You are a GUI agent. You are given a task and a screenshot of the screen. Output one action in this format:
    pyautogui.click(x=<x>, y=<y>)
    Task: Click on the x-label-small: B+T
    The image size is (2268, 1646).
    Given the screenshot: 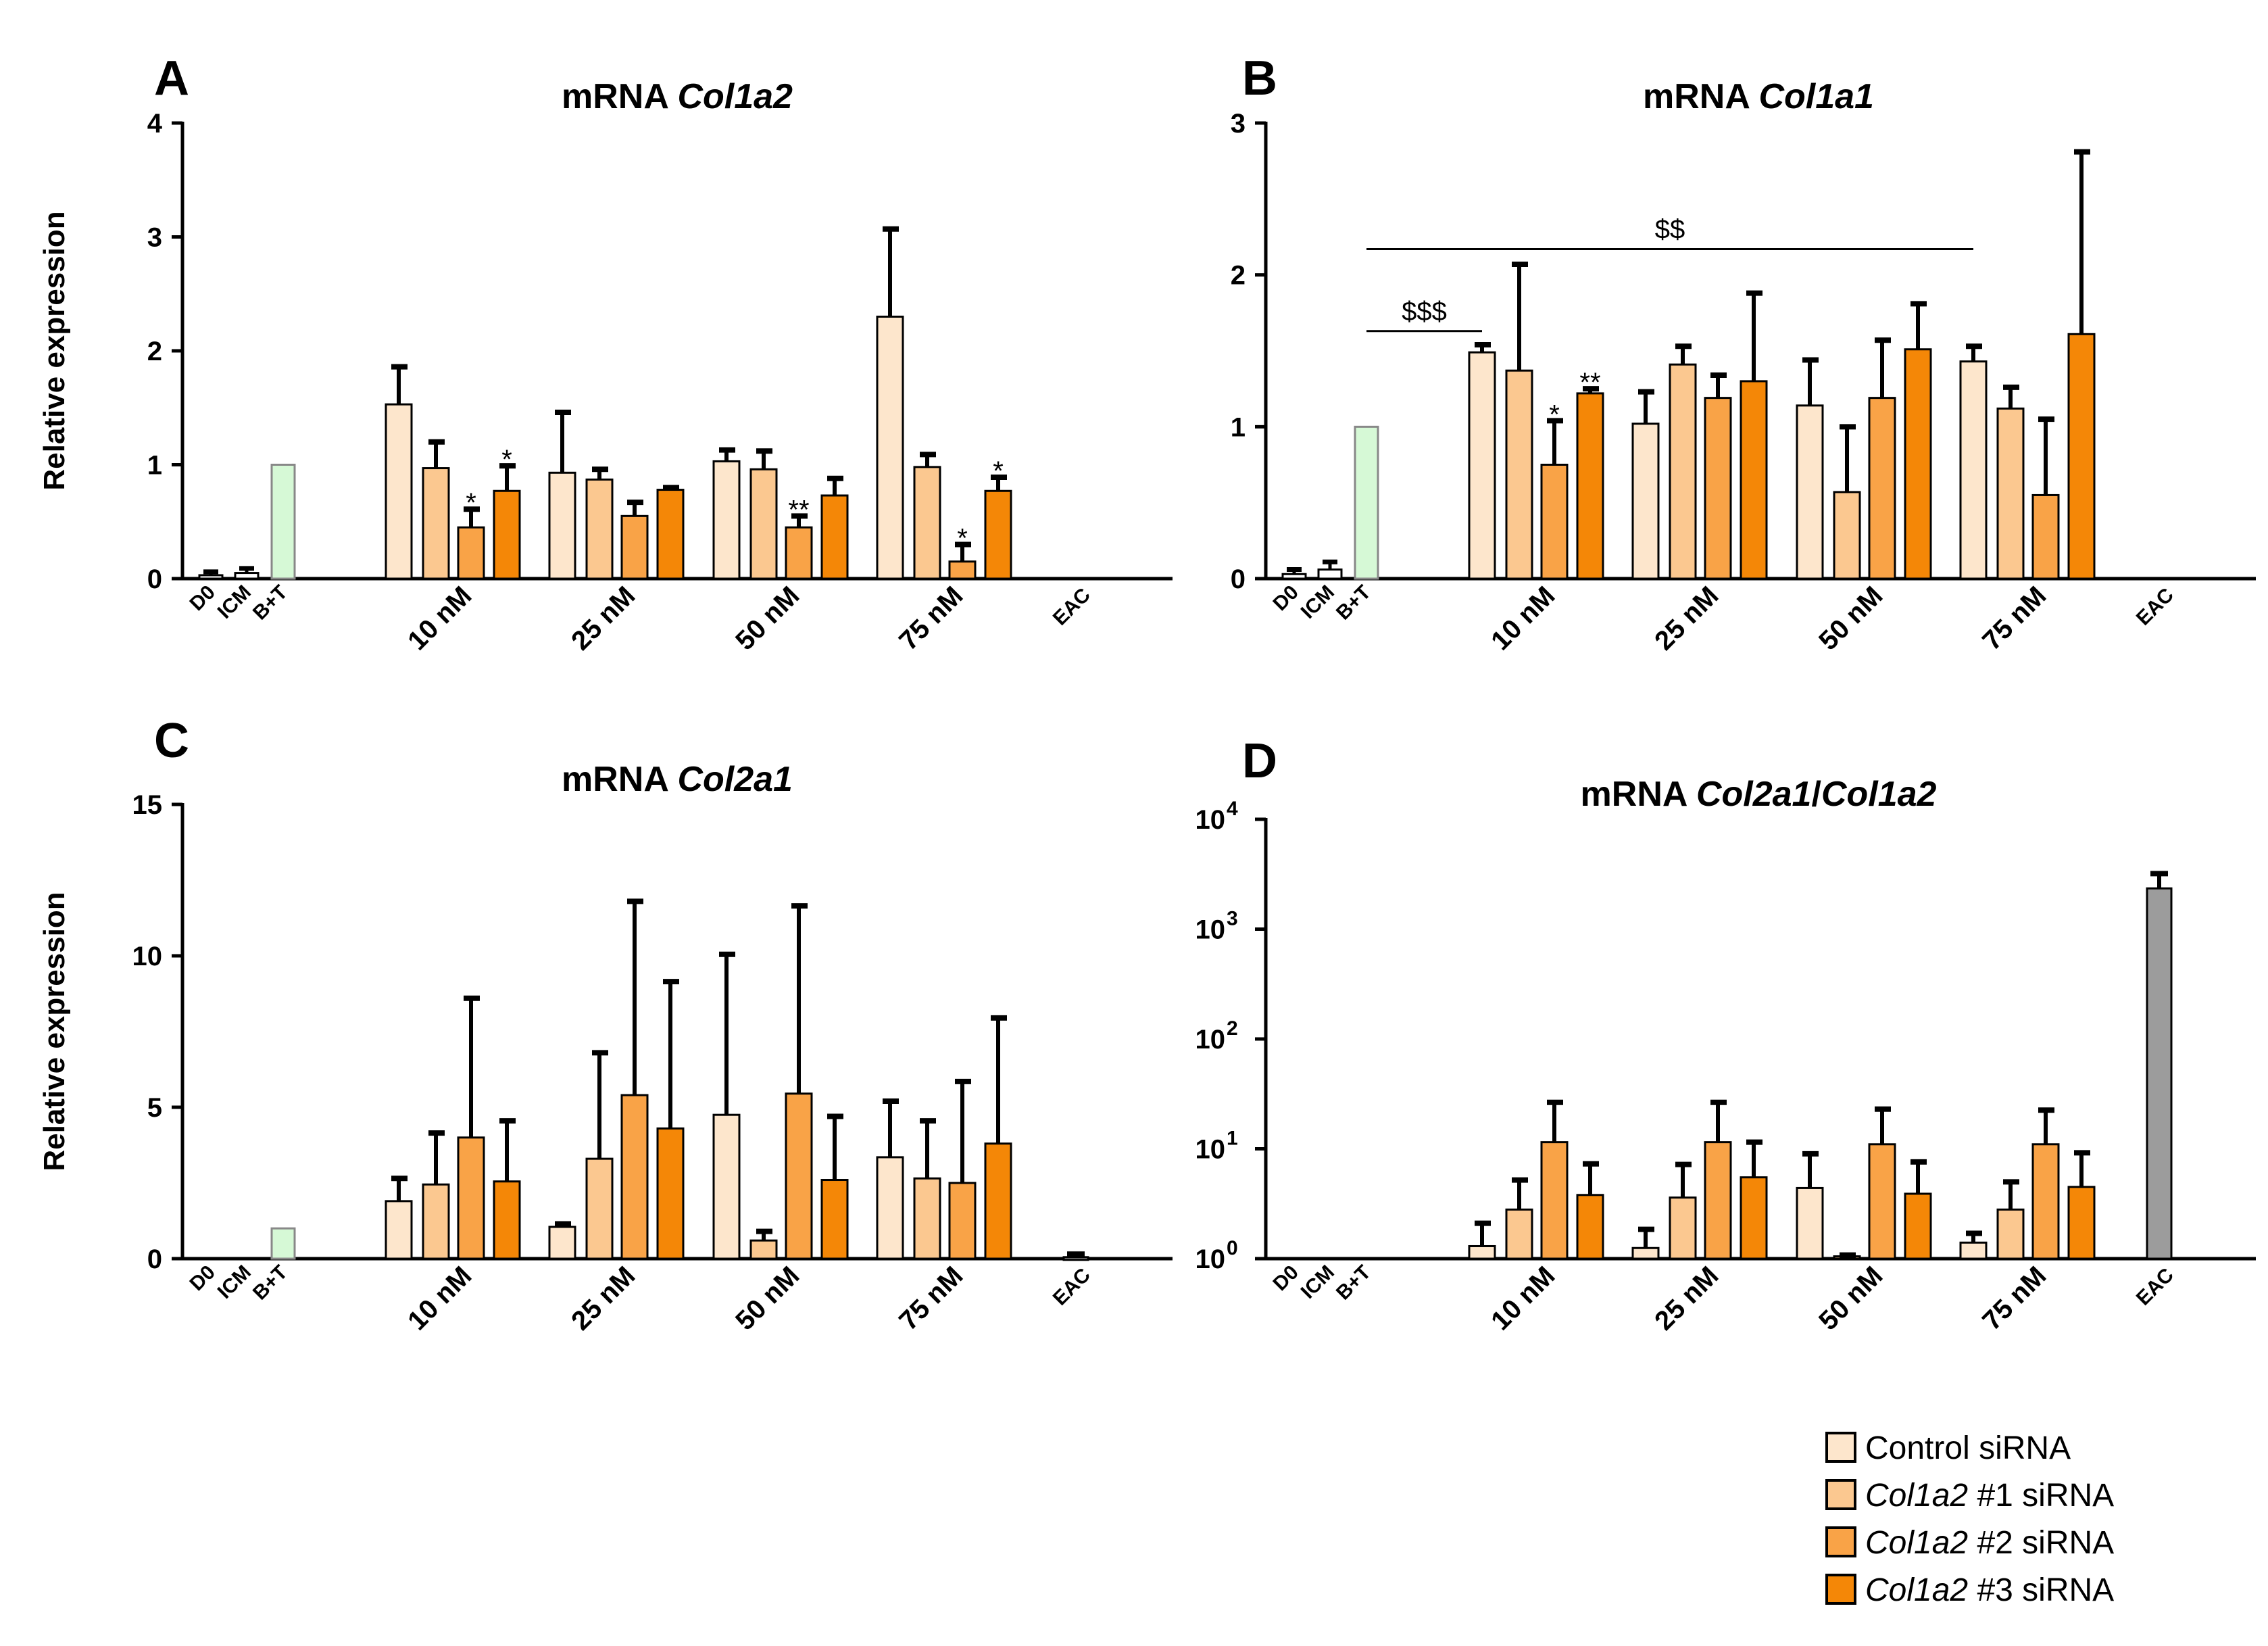 What is the action you would take?
    pyautogui.click(x=1353, y=603)
    